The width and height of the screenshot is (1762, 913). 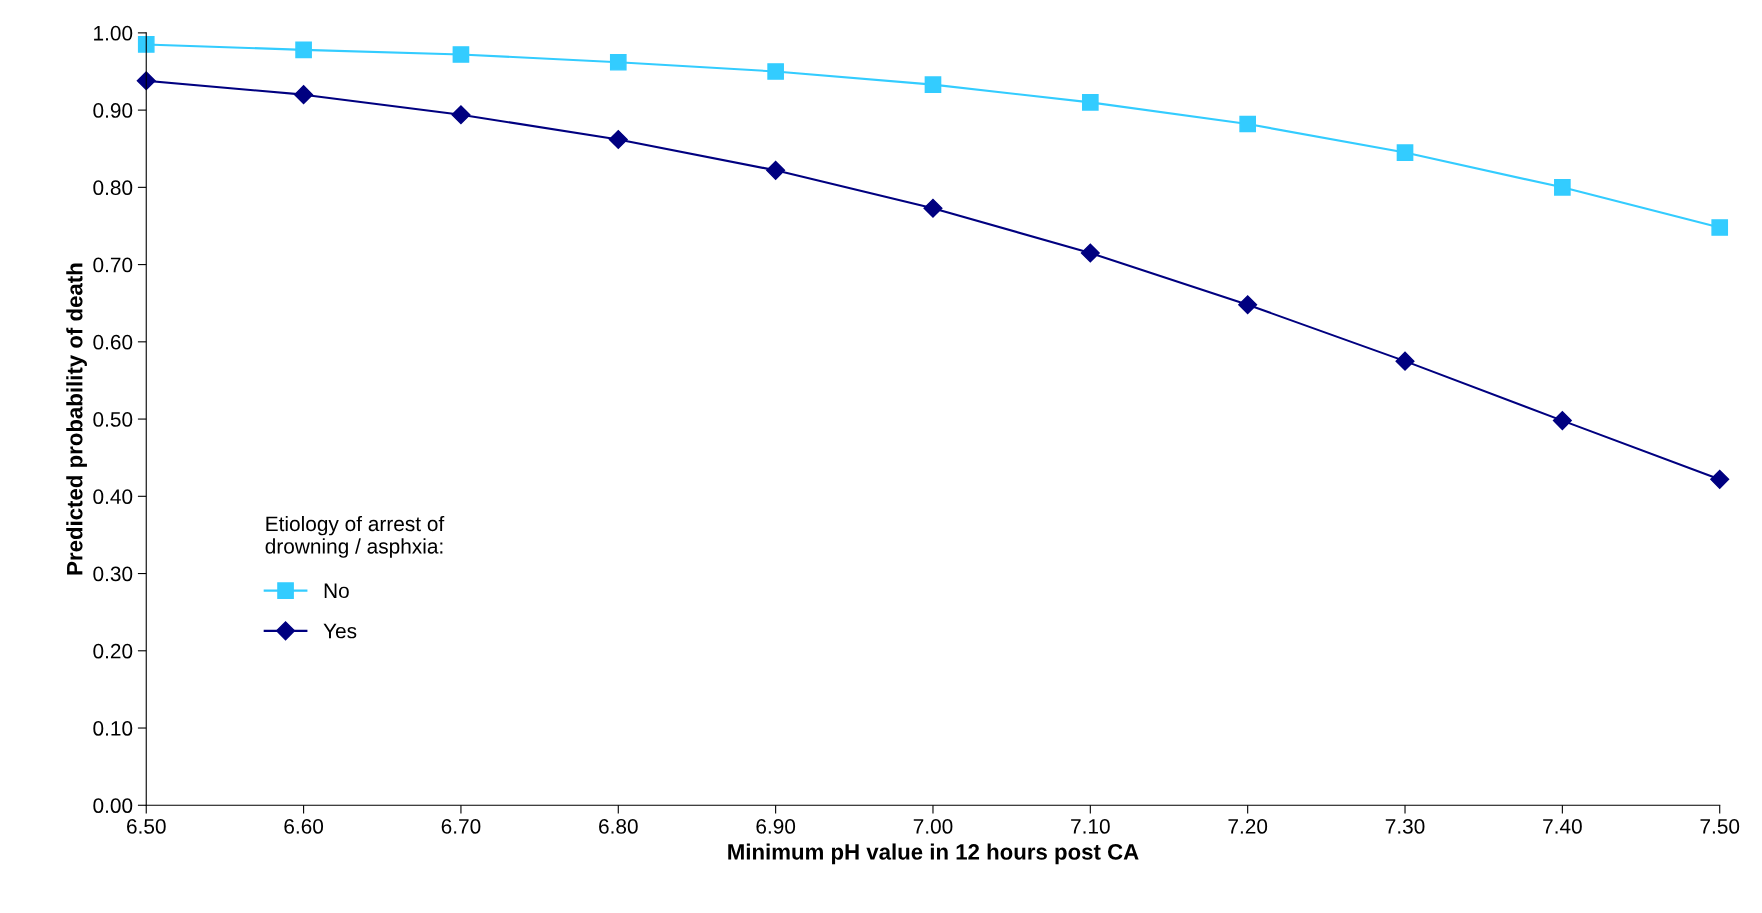 What do you see at coordinates (1562, 826) in the screenshot?
I see `x-tick-label: 7.40` at bounding box center [1562, 826].